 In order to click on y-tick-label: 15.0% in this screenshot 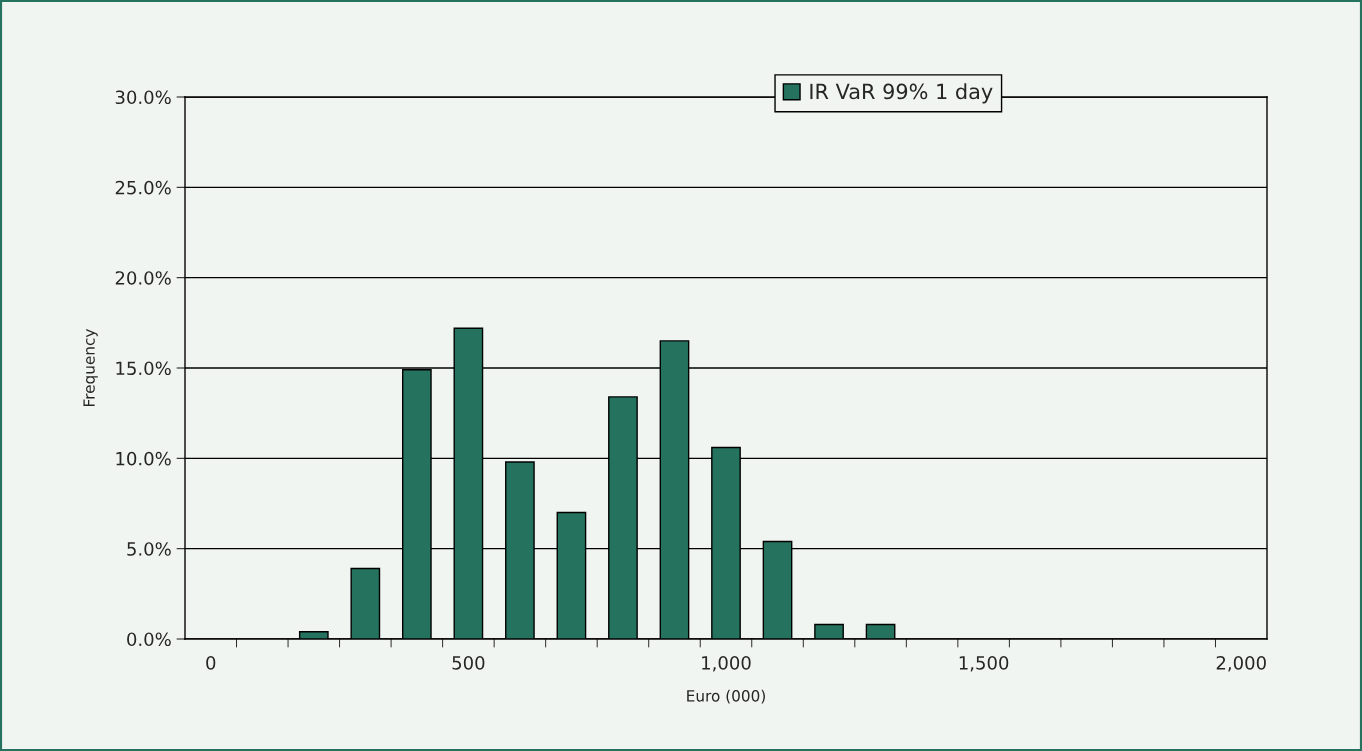, I will do `click(143, 368)`.